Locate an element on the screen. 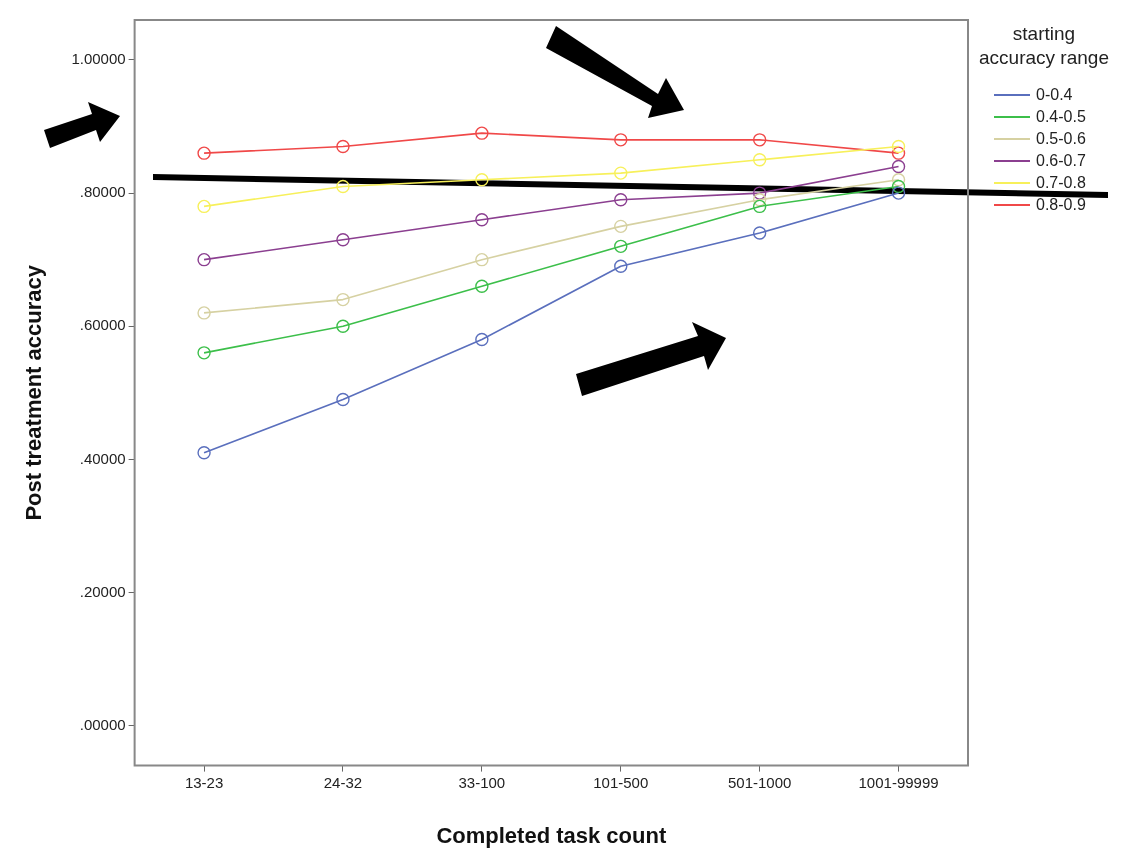  legend-label: 0.4-0.5 is located at coordinates (1061, 117).